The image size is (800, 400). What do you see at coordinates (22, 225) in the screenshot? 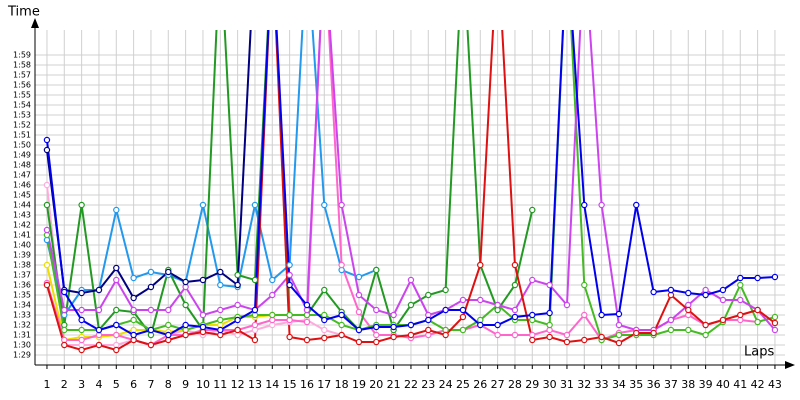
I see `y-tick-label: 1:42` at bounding box center [22, 225].